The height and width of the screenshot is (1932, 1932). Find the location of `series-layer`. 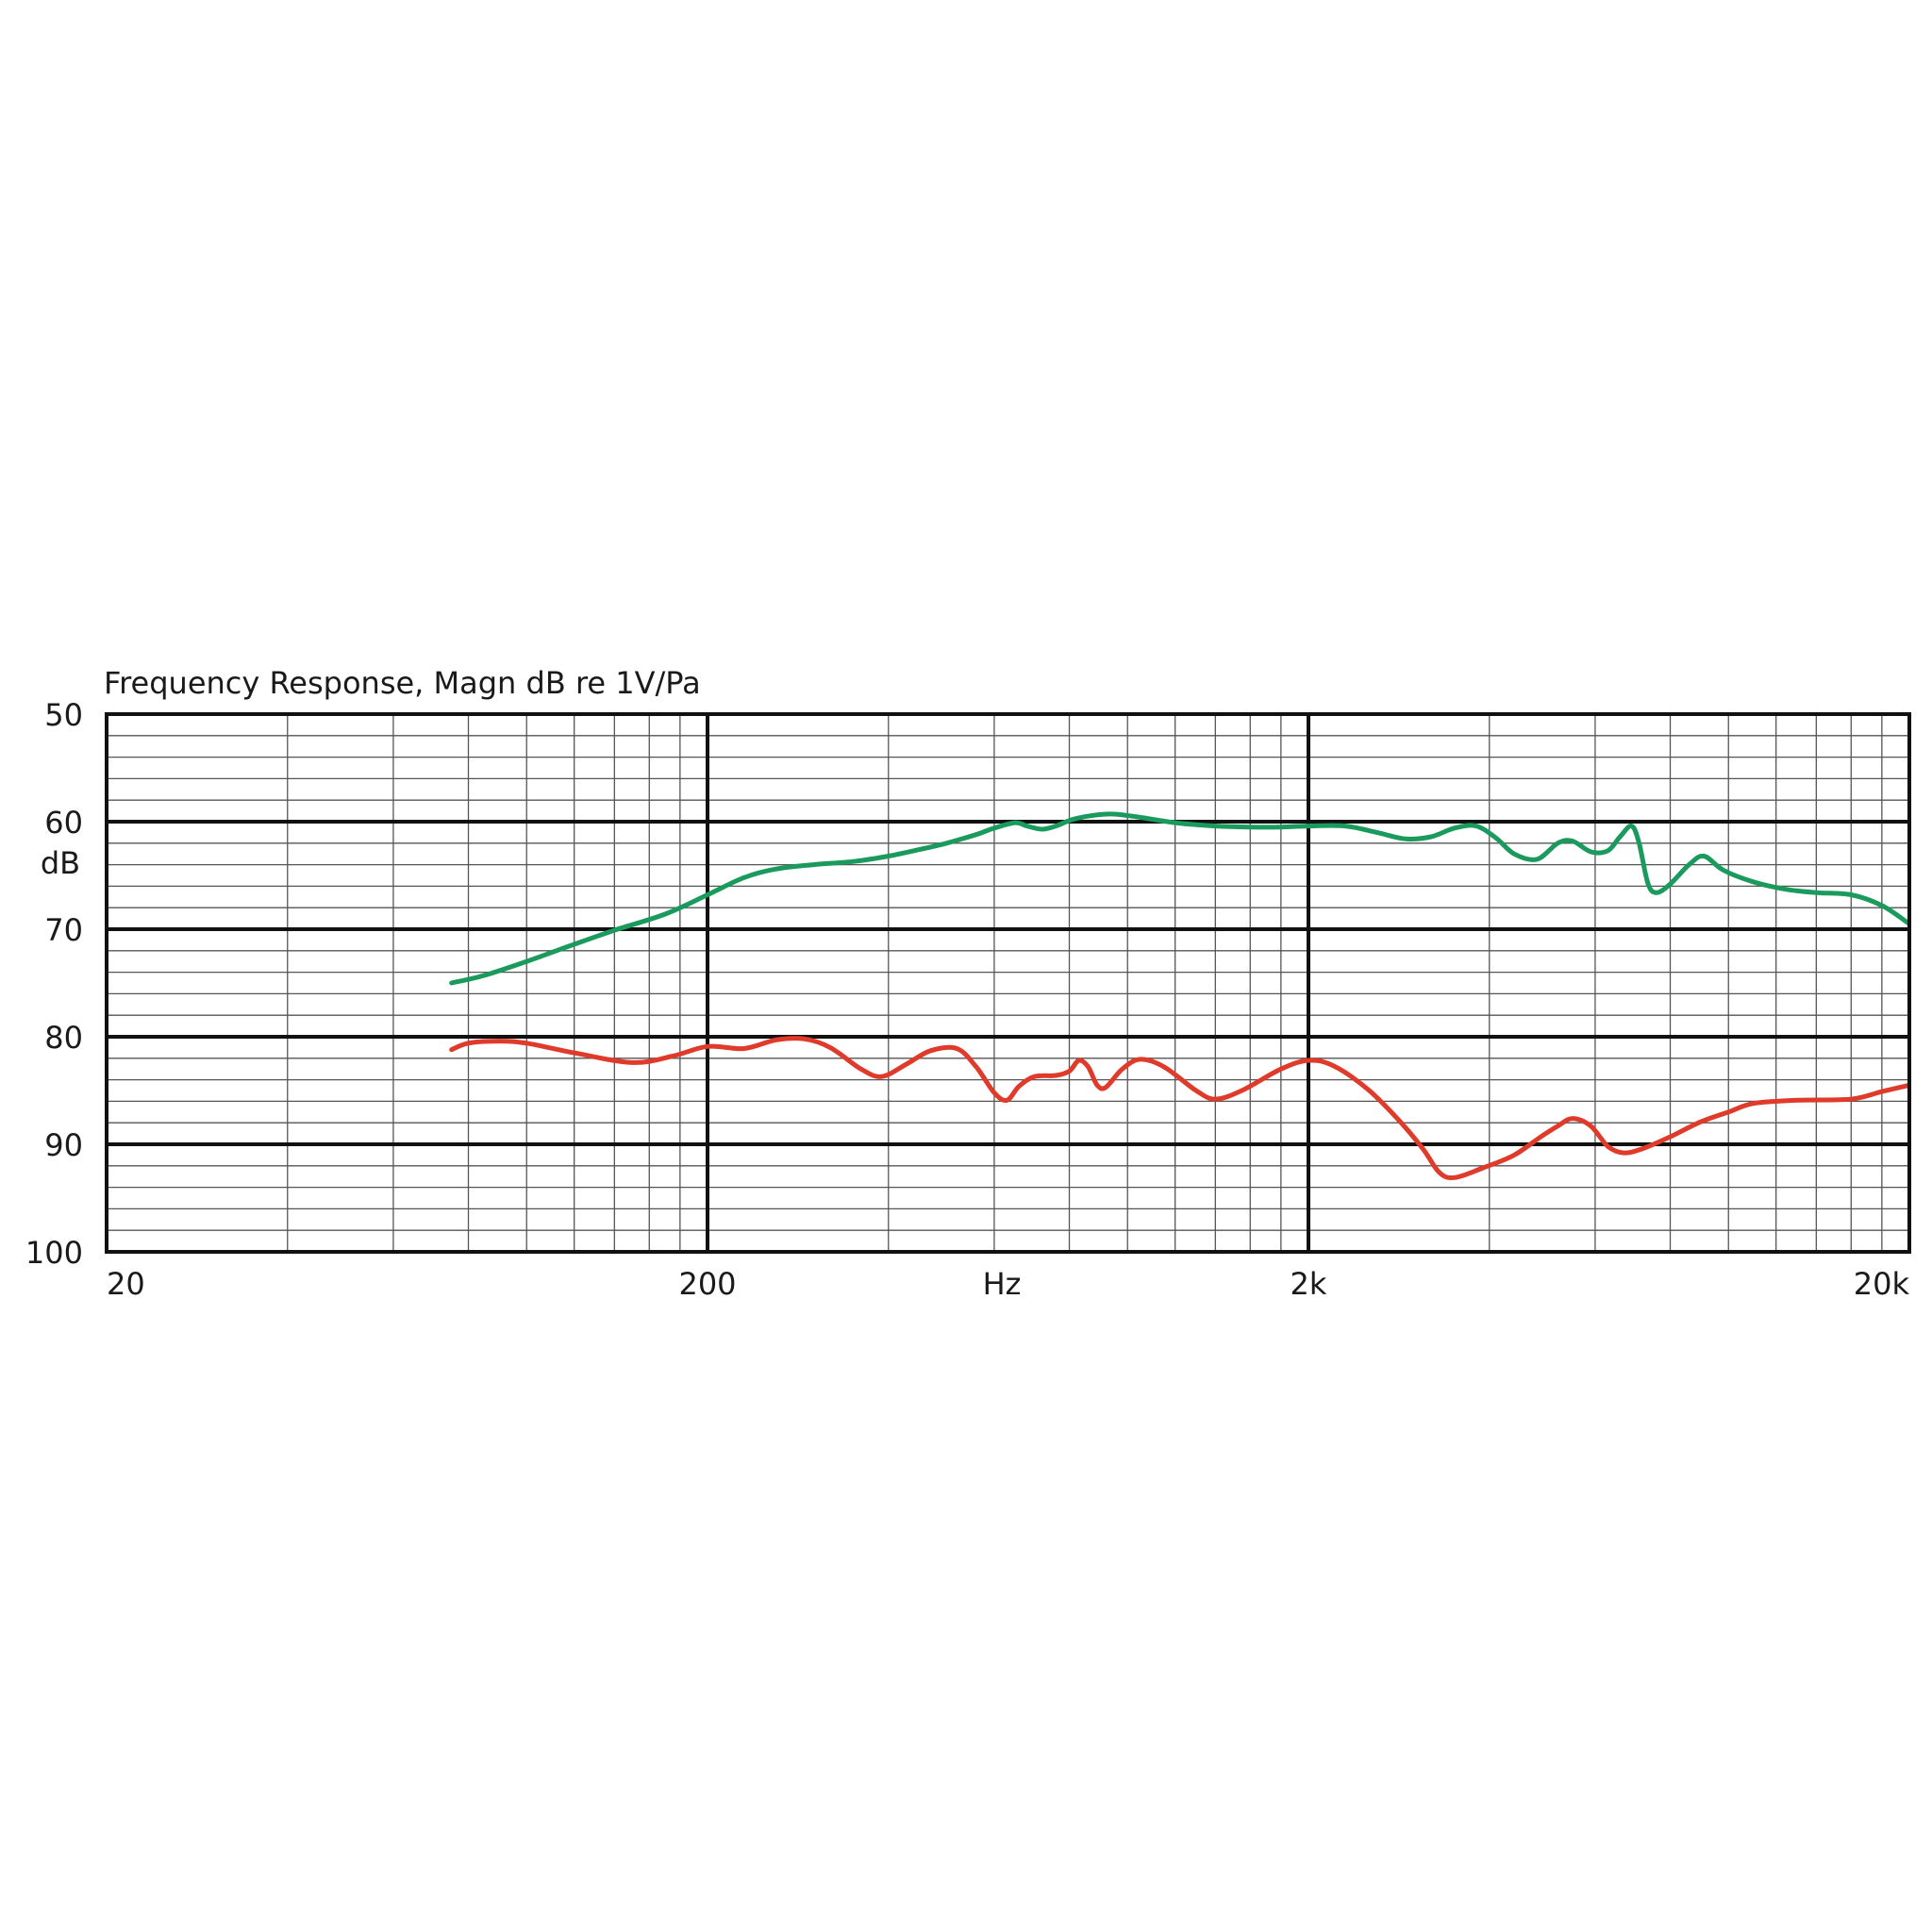

series-layer is located at coordinates (1179, 996).